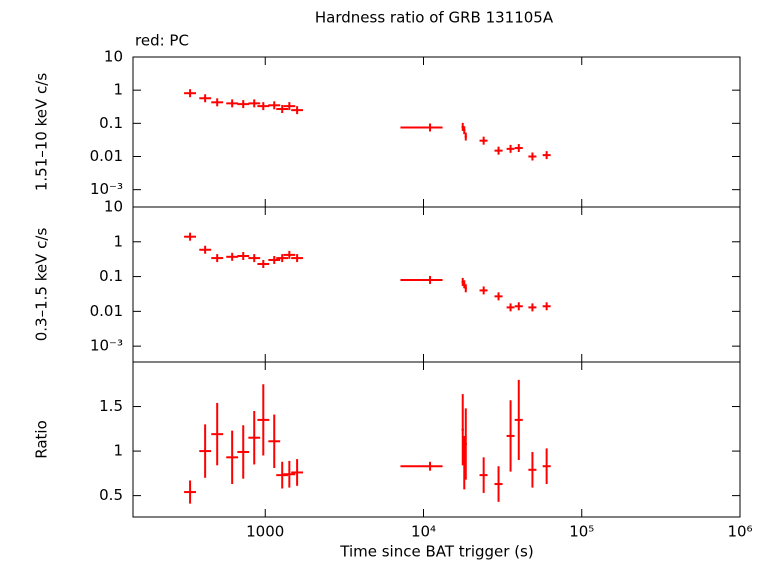  I want to click on y-axis-label: Ratio, so click(42, 439).